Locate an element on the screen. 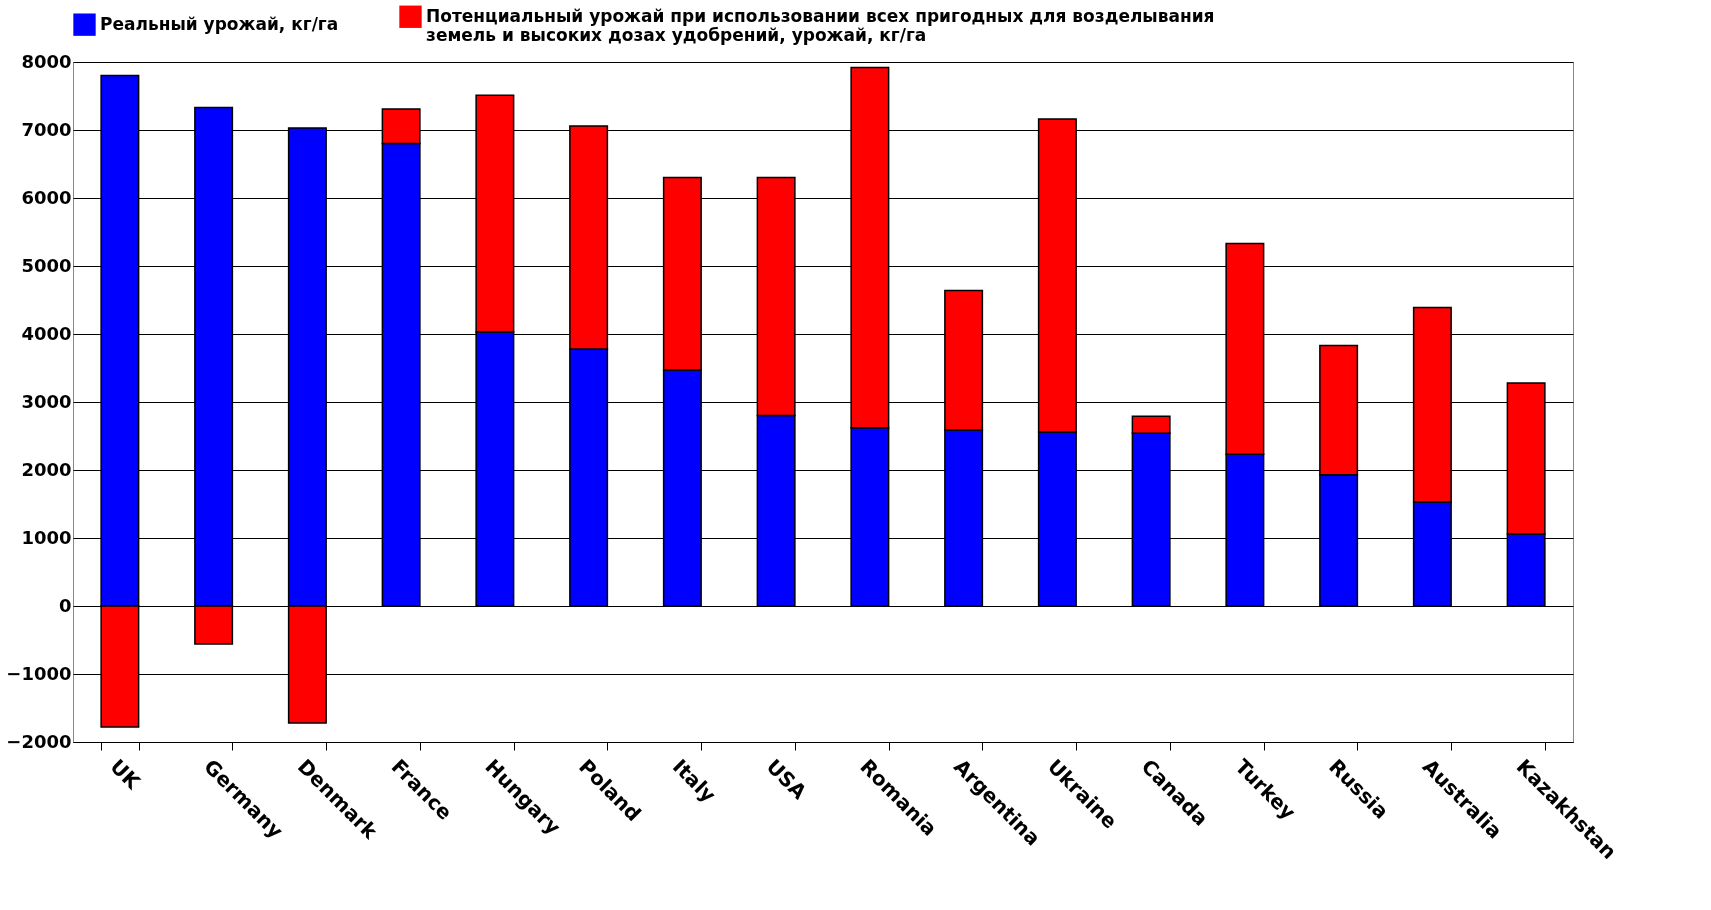  y-tick-label: 0 is located at coordinates (65, 605).